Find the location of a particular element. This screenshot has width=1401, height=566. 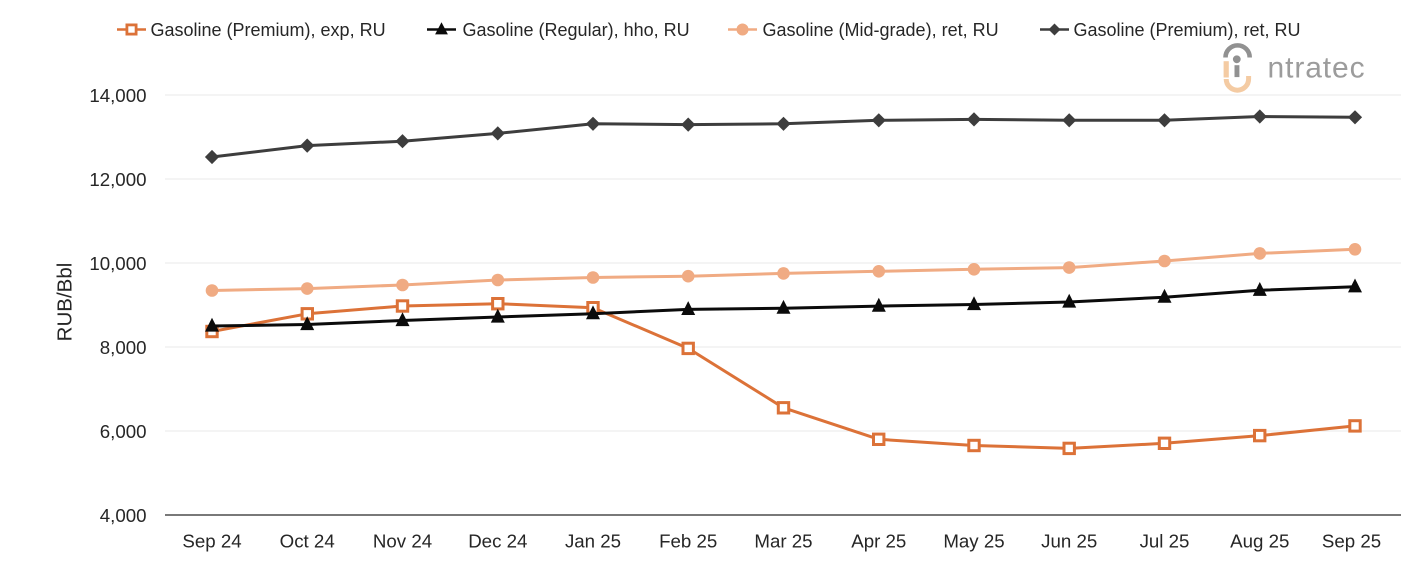

svg-text: RUB/Bbl is located at coordinates (65, 302).